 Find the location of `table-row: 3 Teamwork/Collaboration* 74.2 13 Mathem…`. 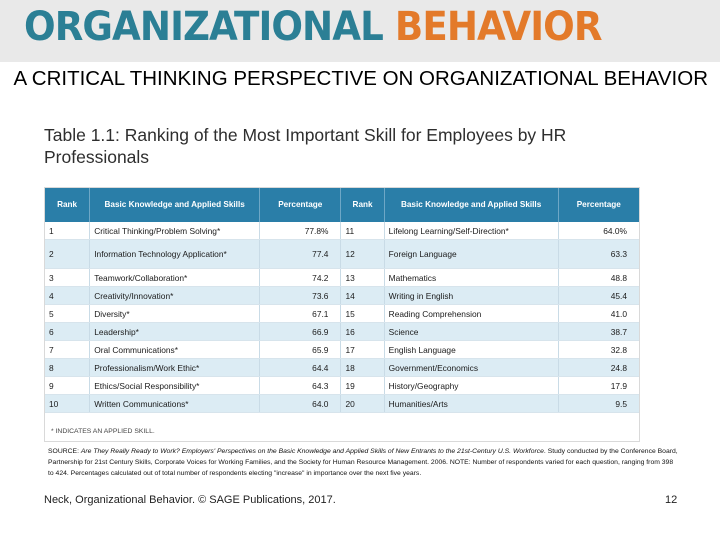

table-row: 3 Teamwork/Collaboration* 74.2 13 Mathem… is located at coordinates (342, 277).